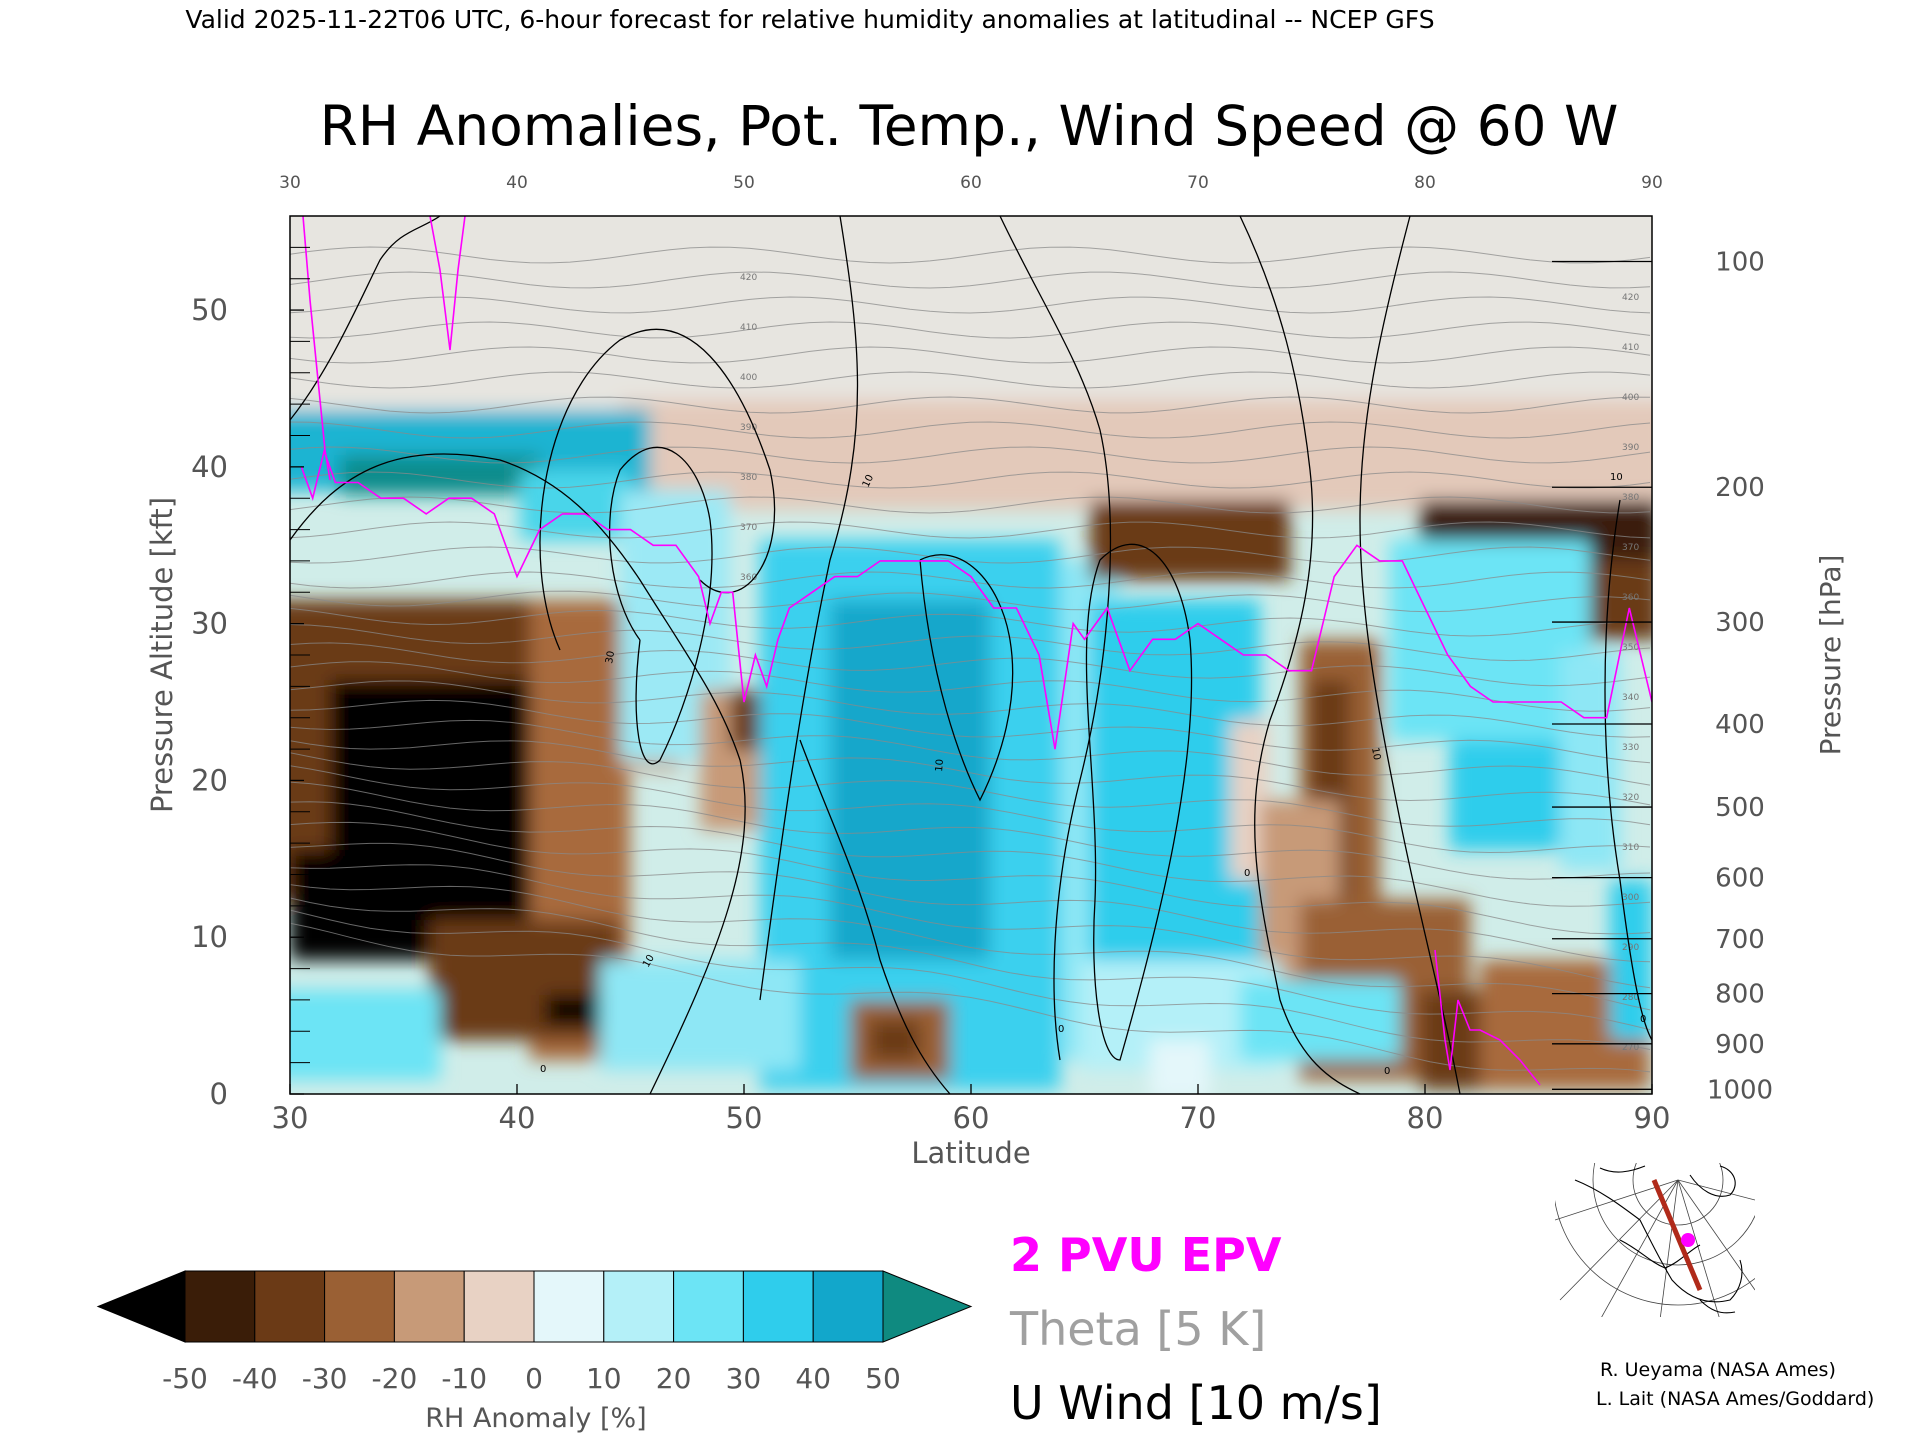 The image size is (1920, 1440). I want to click on colorbar-tick-label: 0, so click(534, 1378).